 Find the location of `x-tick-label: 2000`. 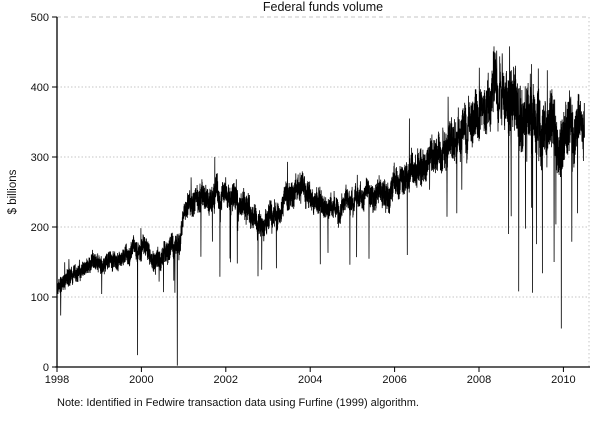

x-tick-label: 2000 is located at coordinates (141, 380).